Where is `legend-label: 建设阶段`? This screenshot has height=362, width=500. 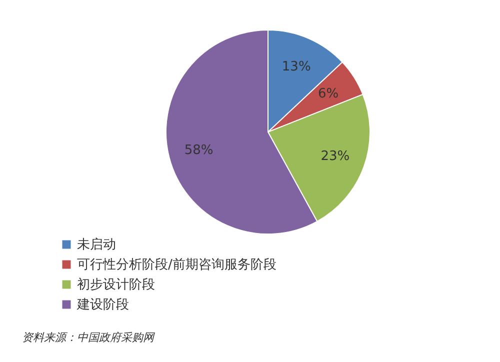 legend-label: 建设阶段 is located at coordinates (102, 305).